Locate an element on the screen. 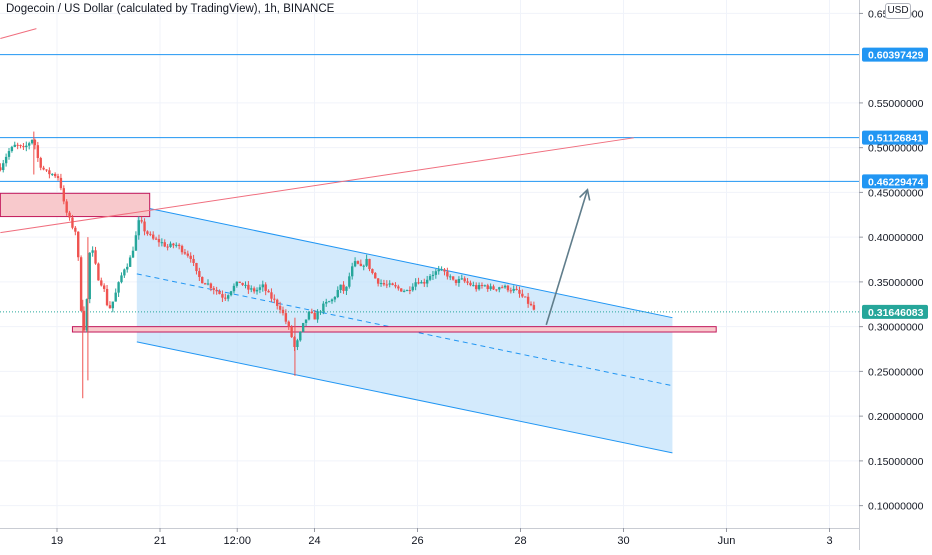 The image size is (932, 555). price-tick-label-8: 0.20000000 is located at coordinates (896, 417).